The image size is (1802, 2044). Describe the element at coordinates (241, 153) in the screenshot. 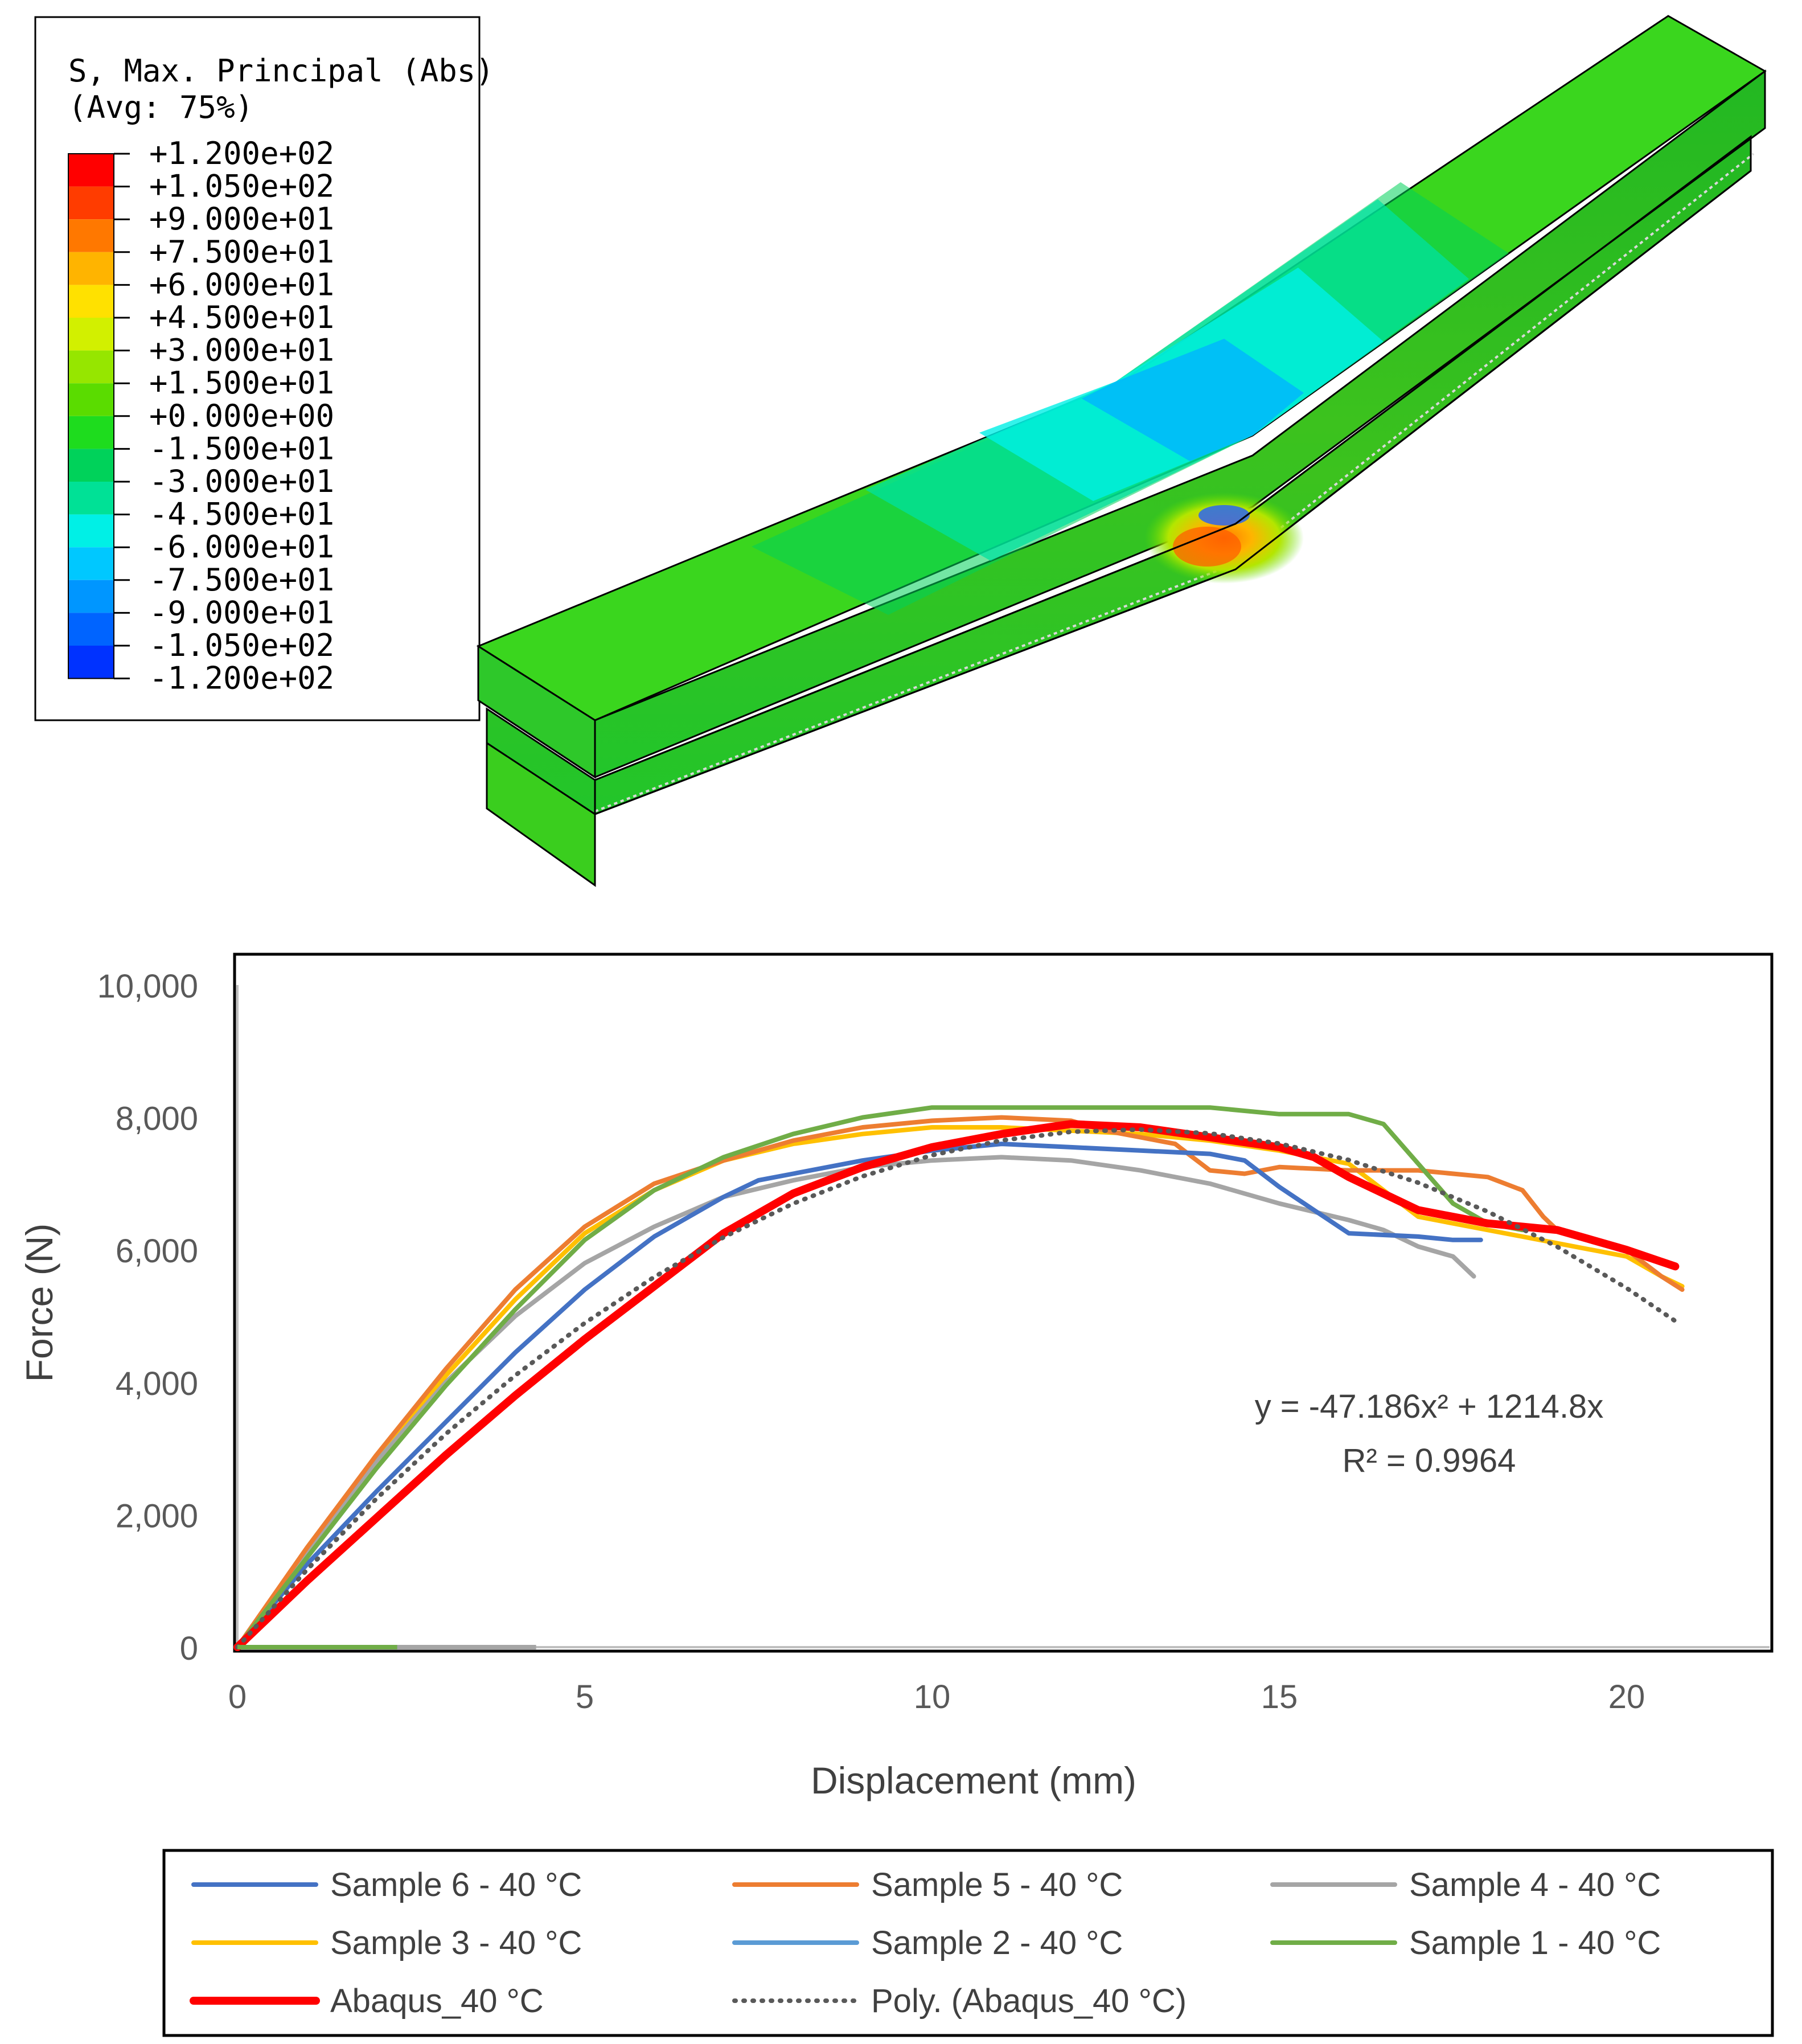

I see `contour-level-label: +1.200e+02` at that location.